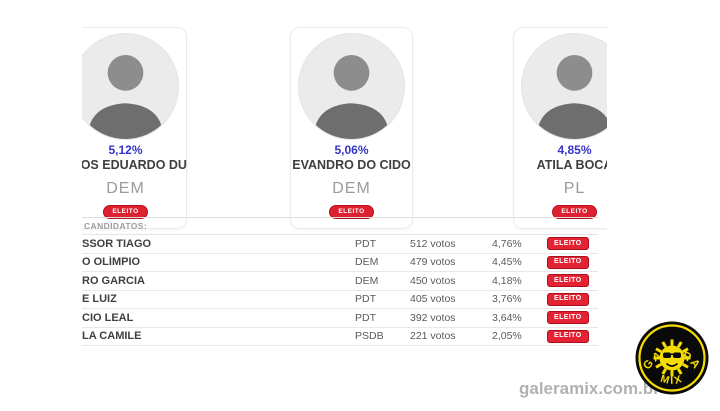  I want to click on site-watermark: galeramix.com.br, so click(589, 388).